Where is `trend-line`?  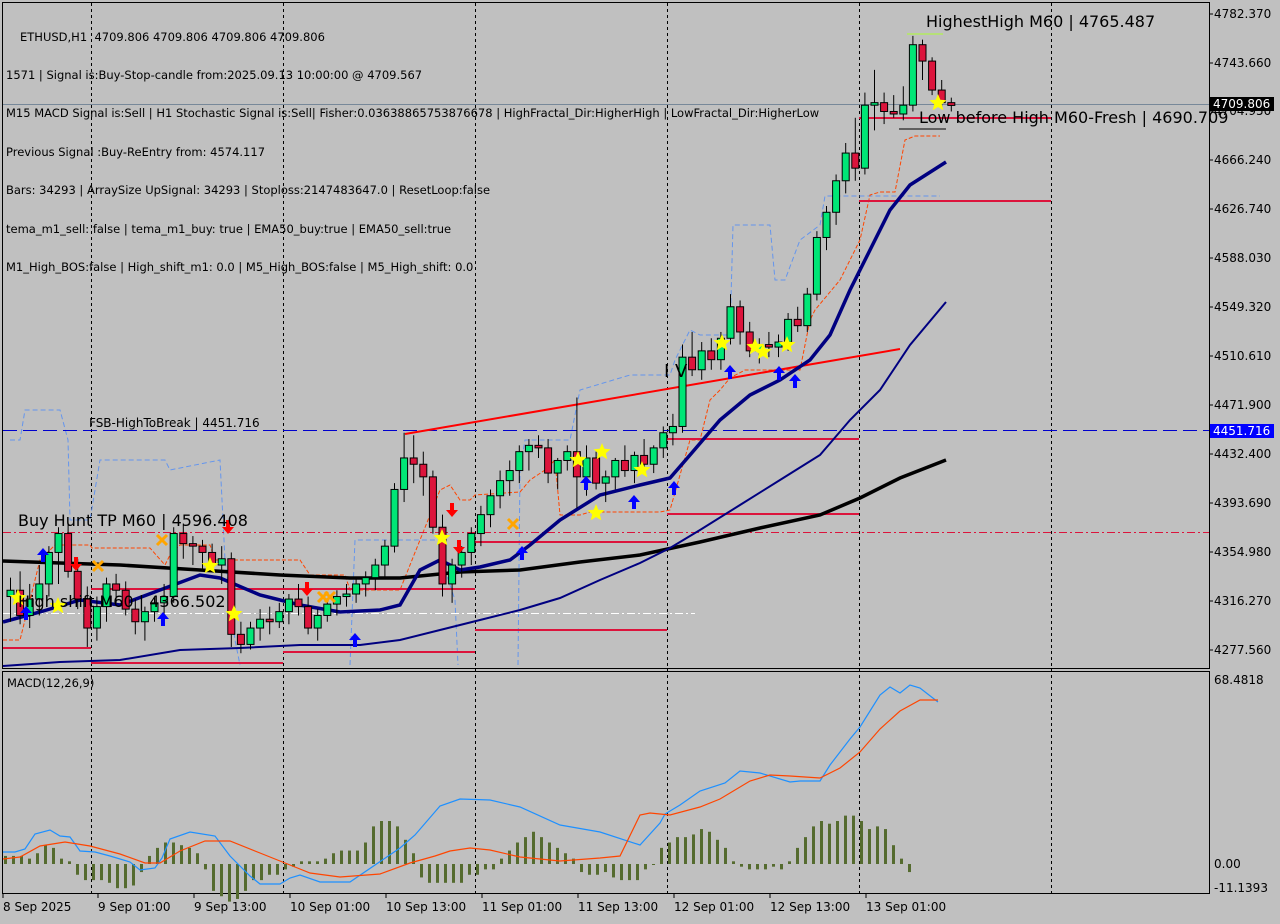 trend-line is located at coordinates (652, 391).